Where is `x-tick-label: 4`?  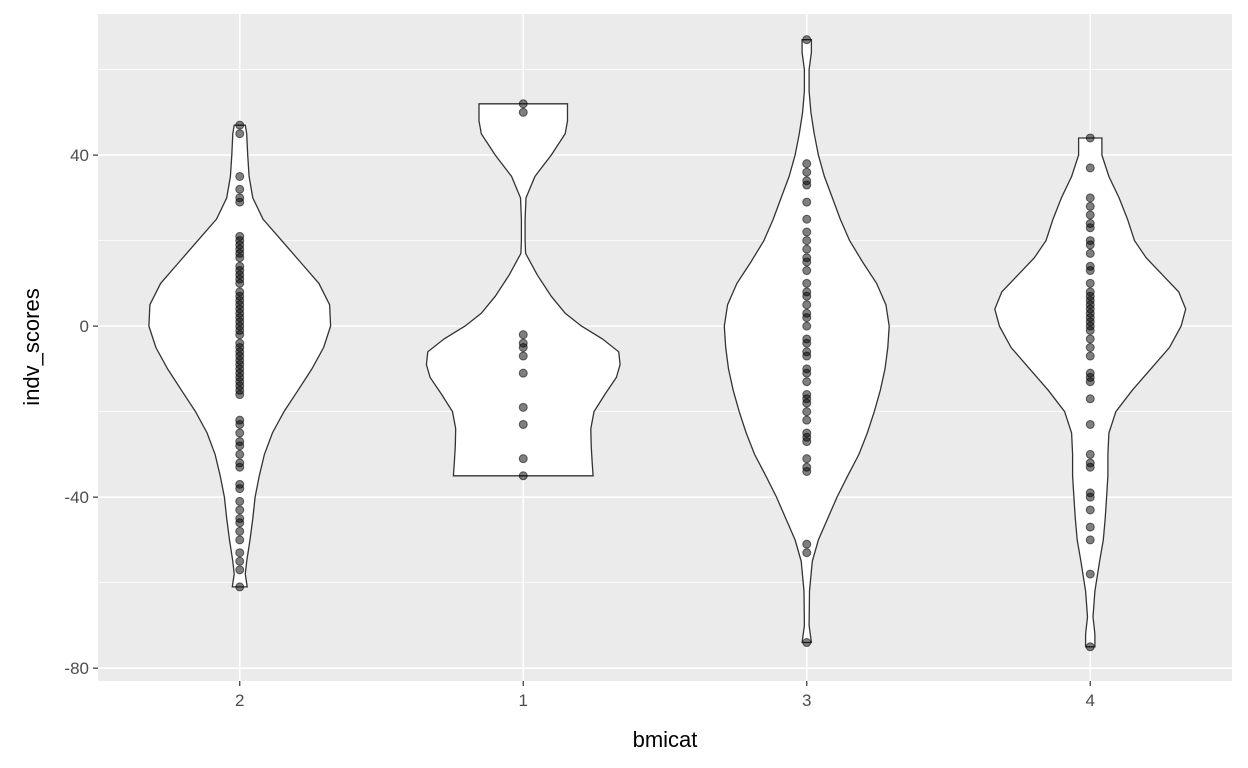 x-tick-label: 4 is located at coordinates (1090, 700).